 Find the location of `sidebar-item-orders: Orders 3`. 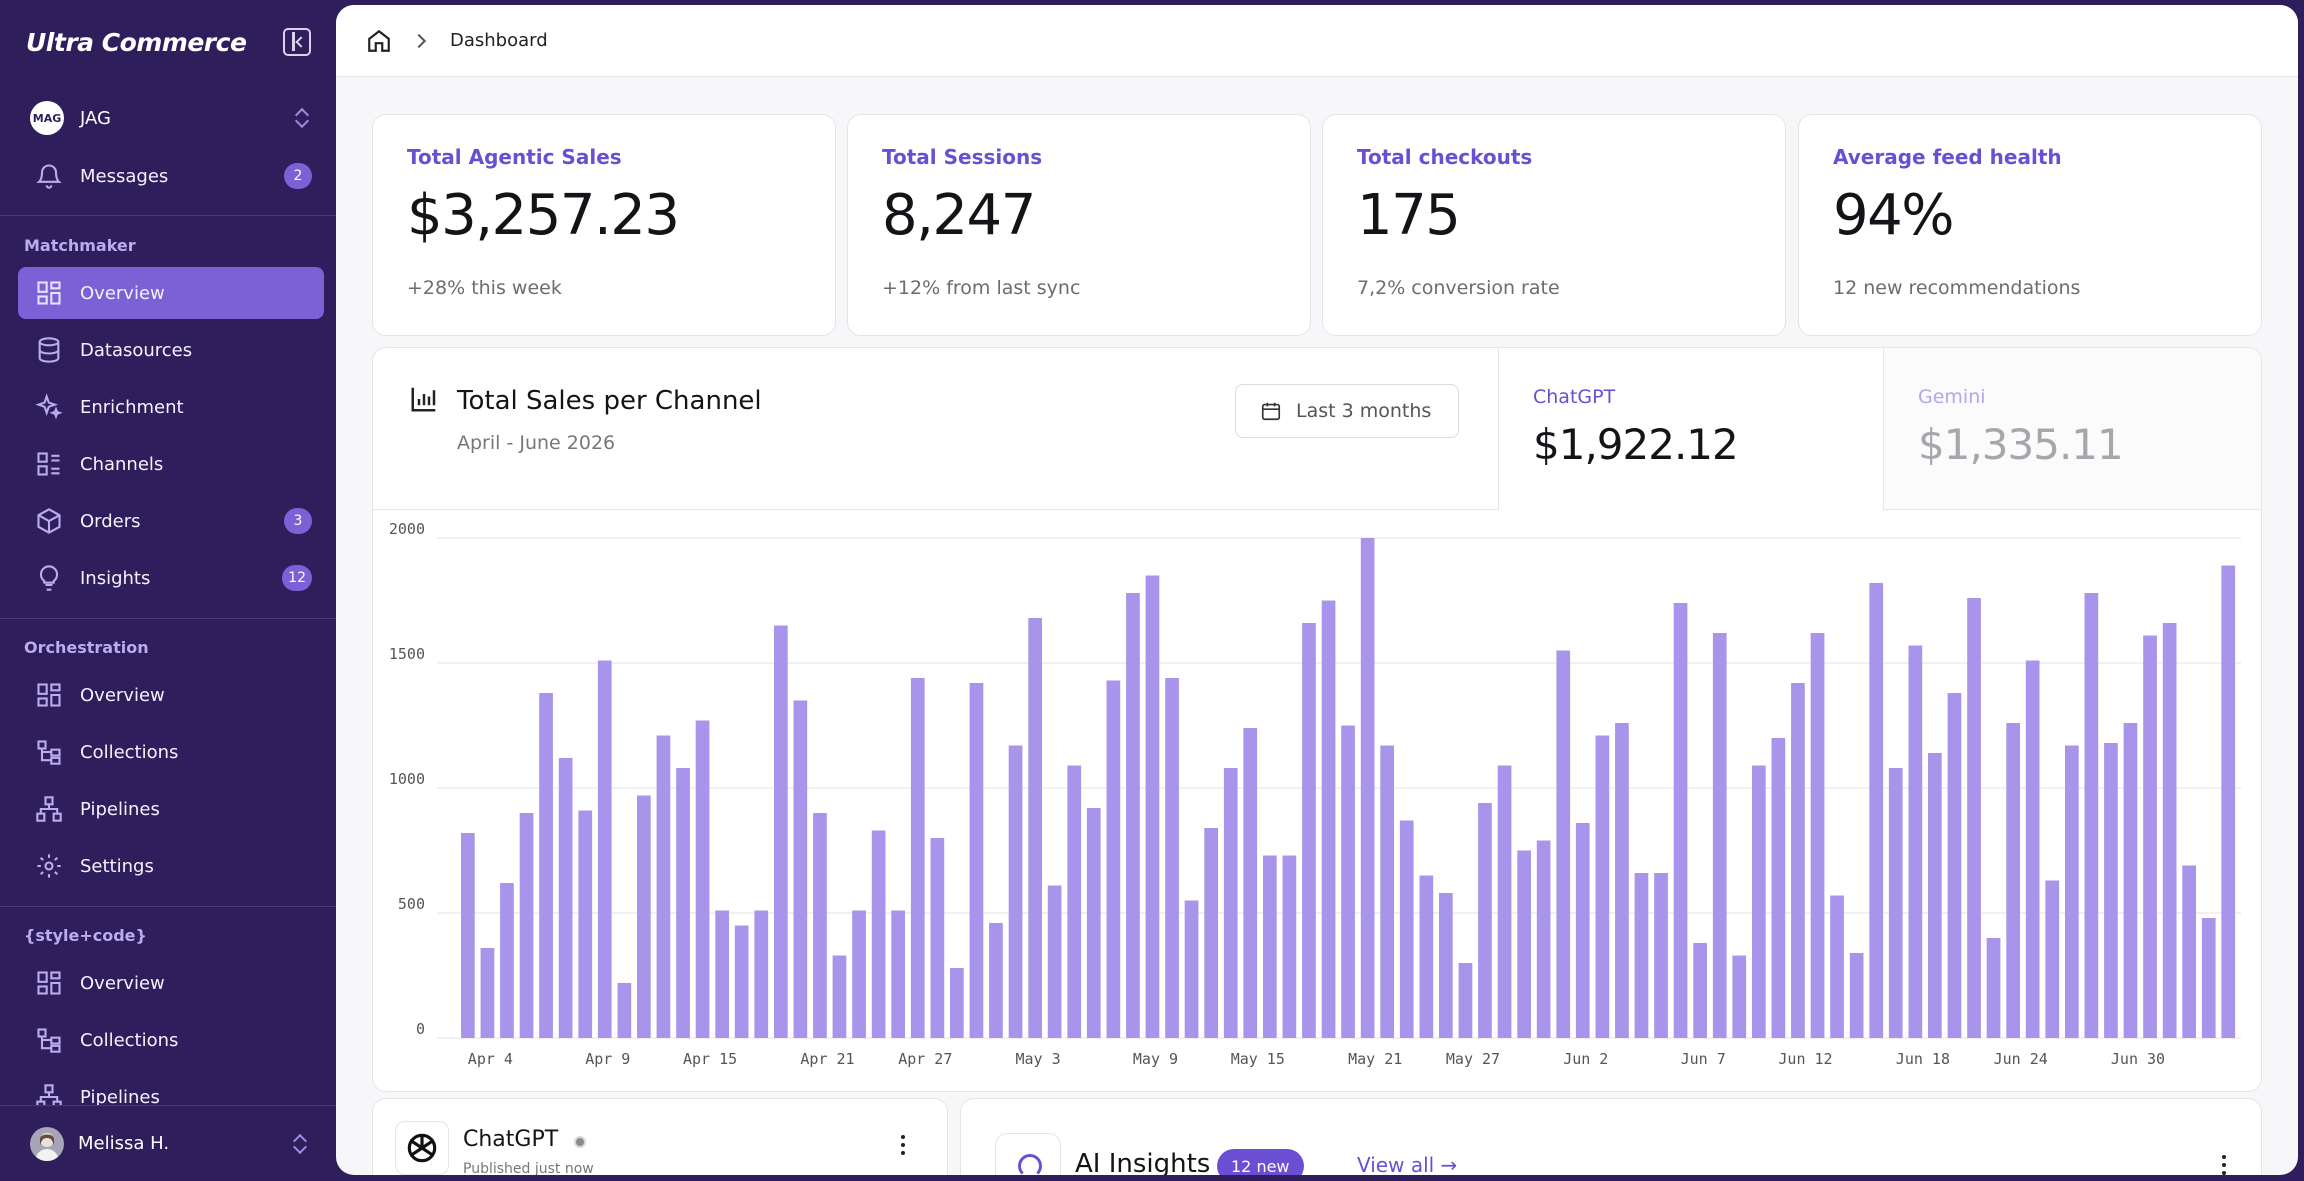

sidebar-item-orders: Orders 3 is located at coordinates (171, 521).